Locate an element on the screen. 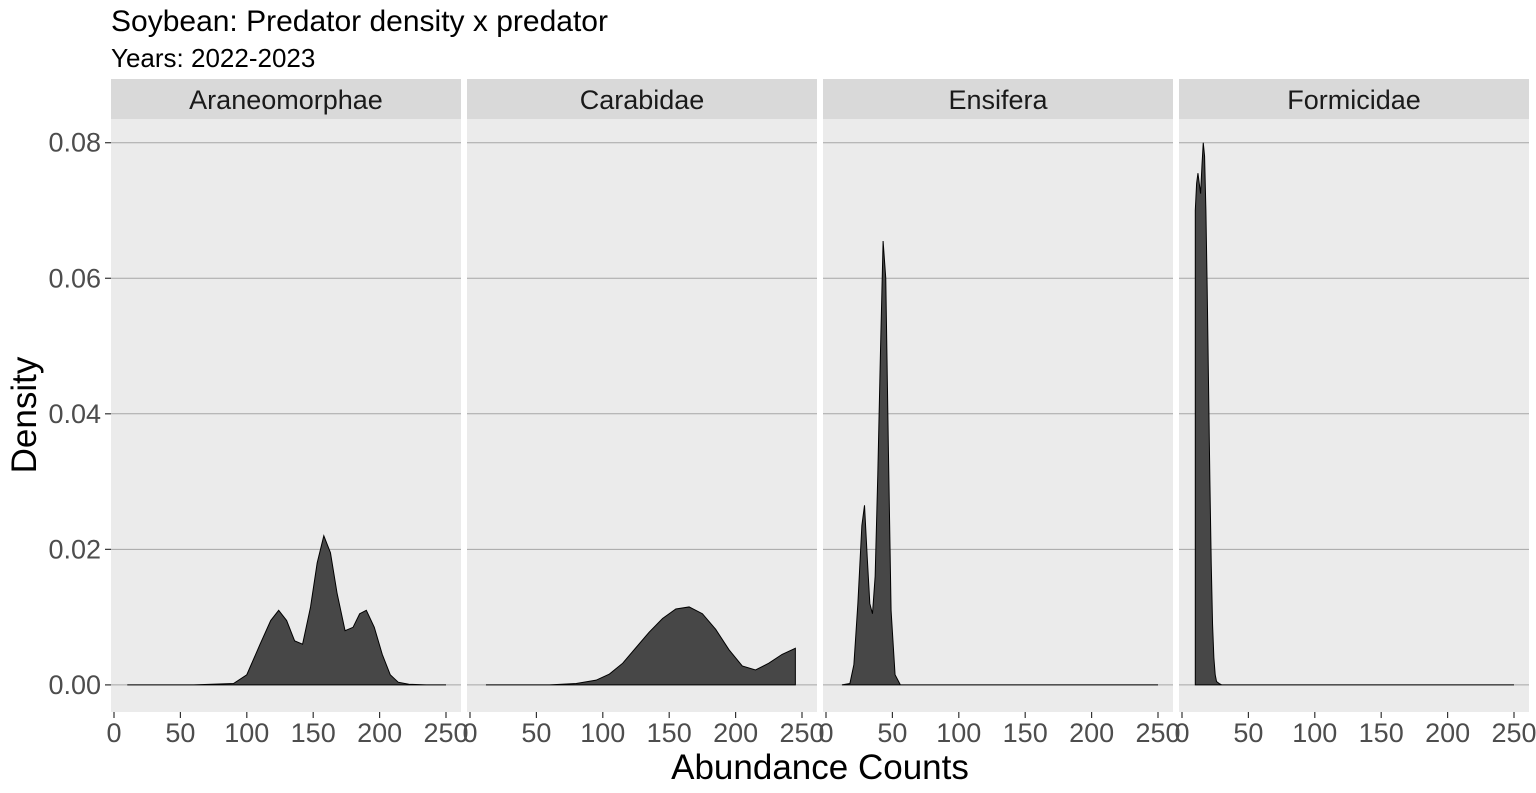 The width and height of the screenshot is (1536, 793). y-tick-label: 0.06 is located at coordinates (74, 278).